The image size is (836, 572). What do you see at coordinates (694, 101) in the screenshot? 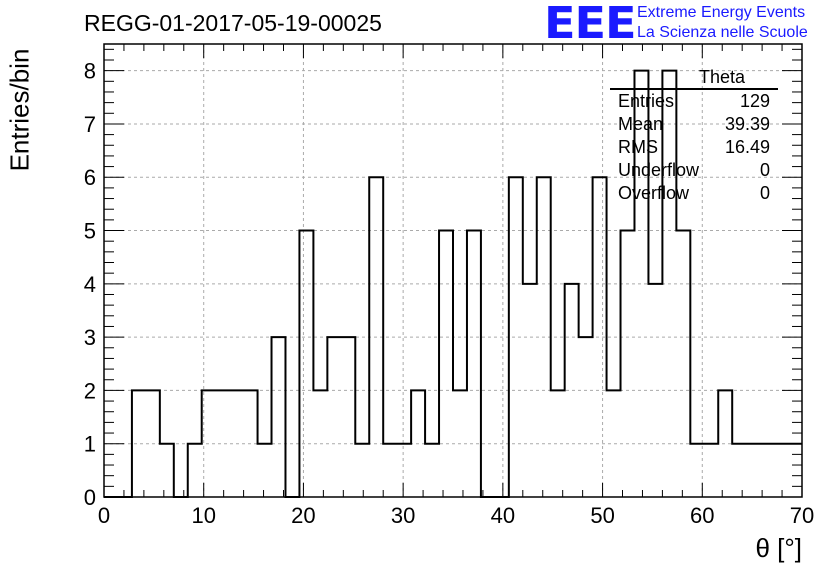
I see `stats-row-entries: Entries 129` at bounding box center [694, 101].